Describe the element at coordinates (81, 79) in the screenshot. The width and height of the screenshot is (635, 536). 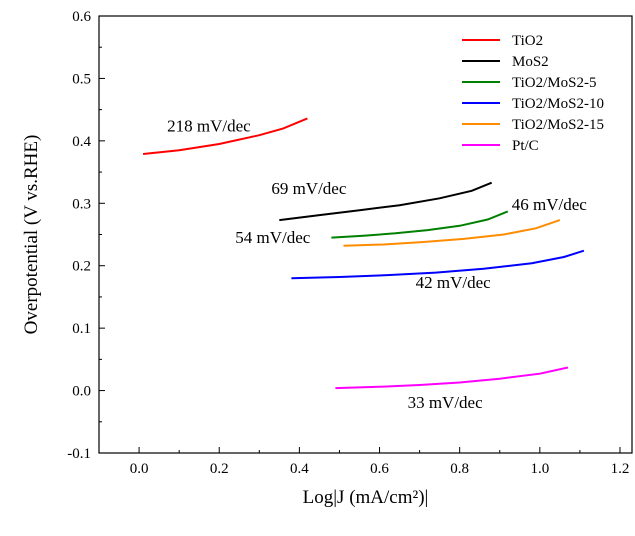
I see `y-tick-label: 0.5` at that location.